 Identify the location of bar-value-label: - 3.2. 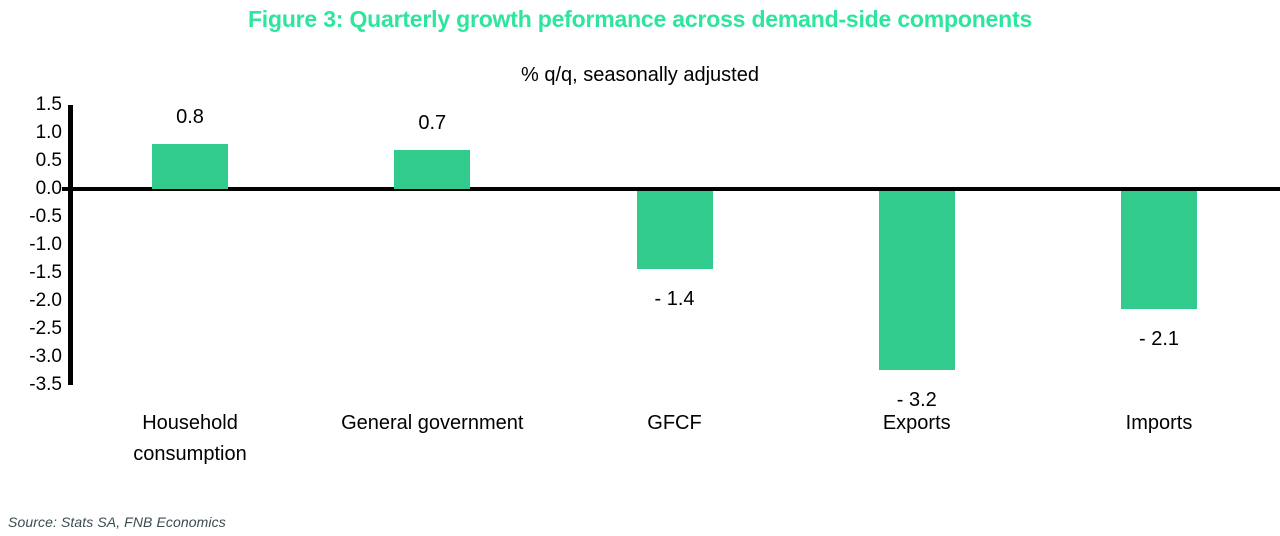
(916, 400).